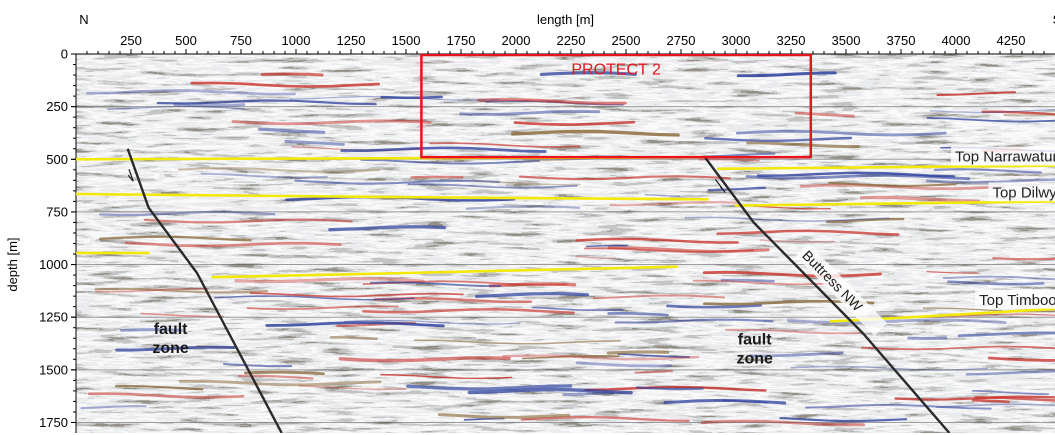  I want to click on y-tick-label: 1250, so click(53, 317).